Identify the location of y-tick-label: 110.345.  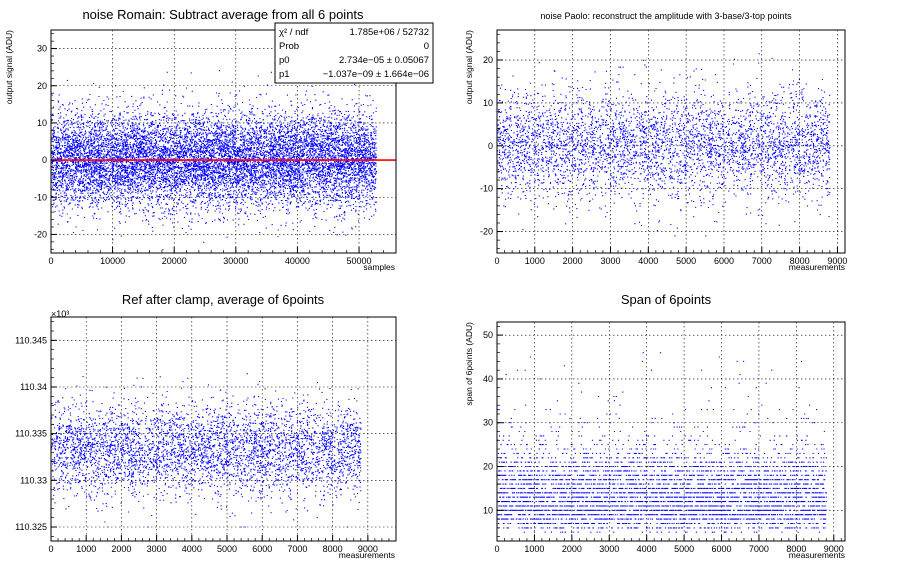
(31, 340).